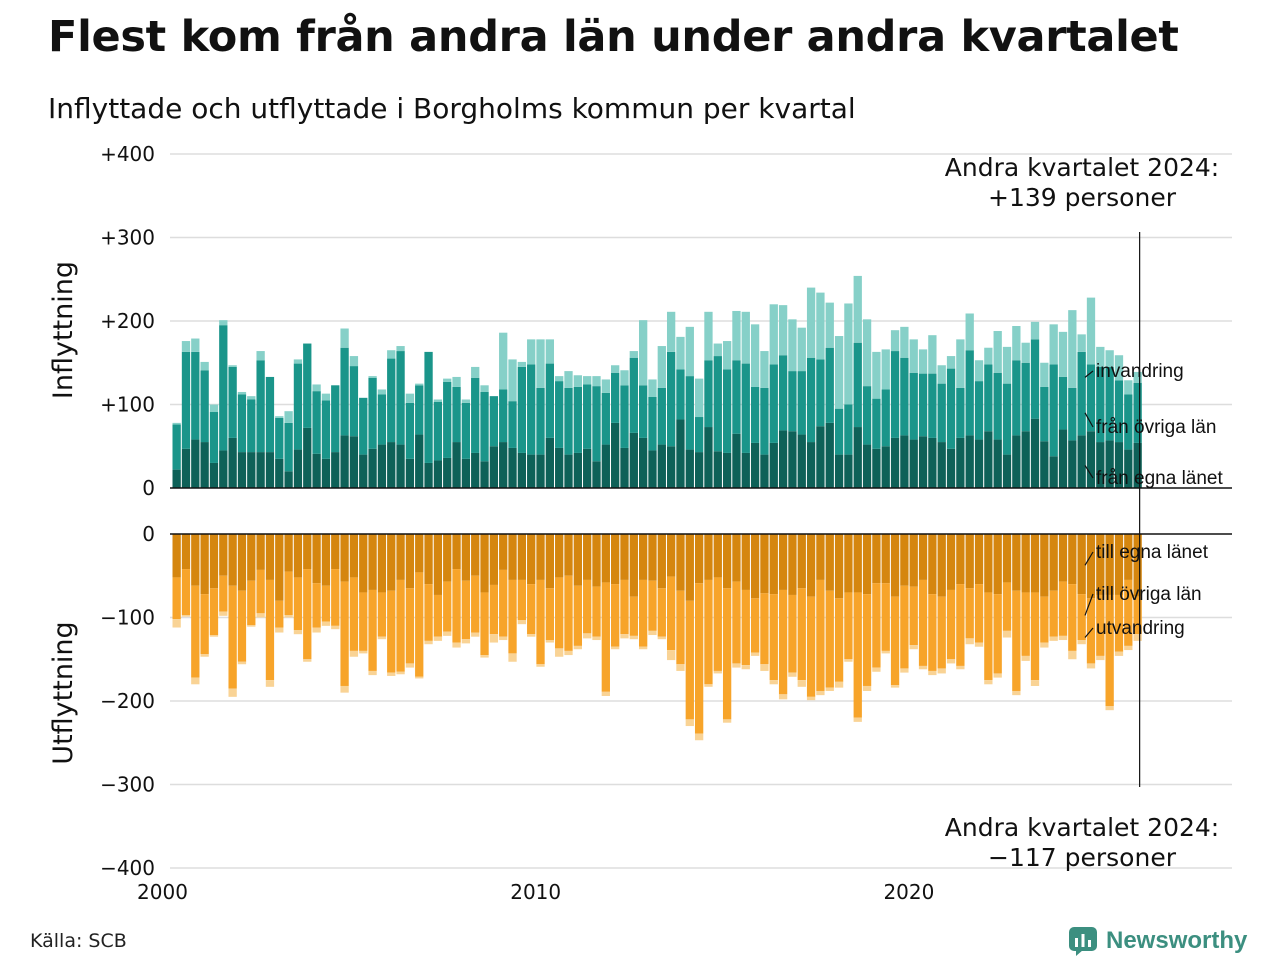 The height and width of the screenshot is (960, 1280). What do you see at coordinates (63, 330) in the screenshot?
I see `y-axis-title-in: Inflyttning` at bounding box center [63, 330].